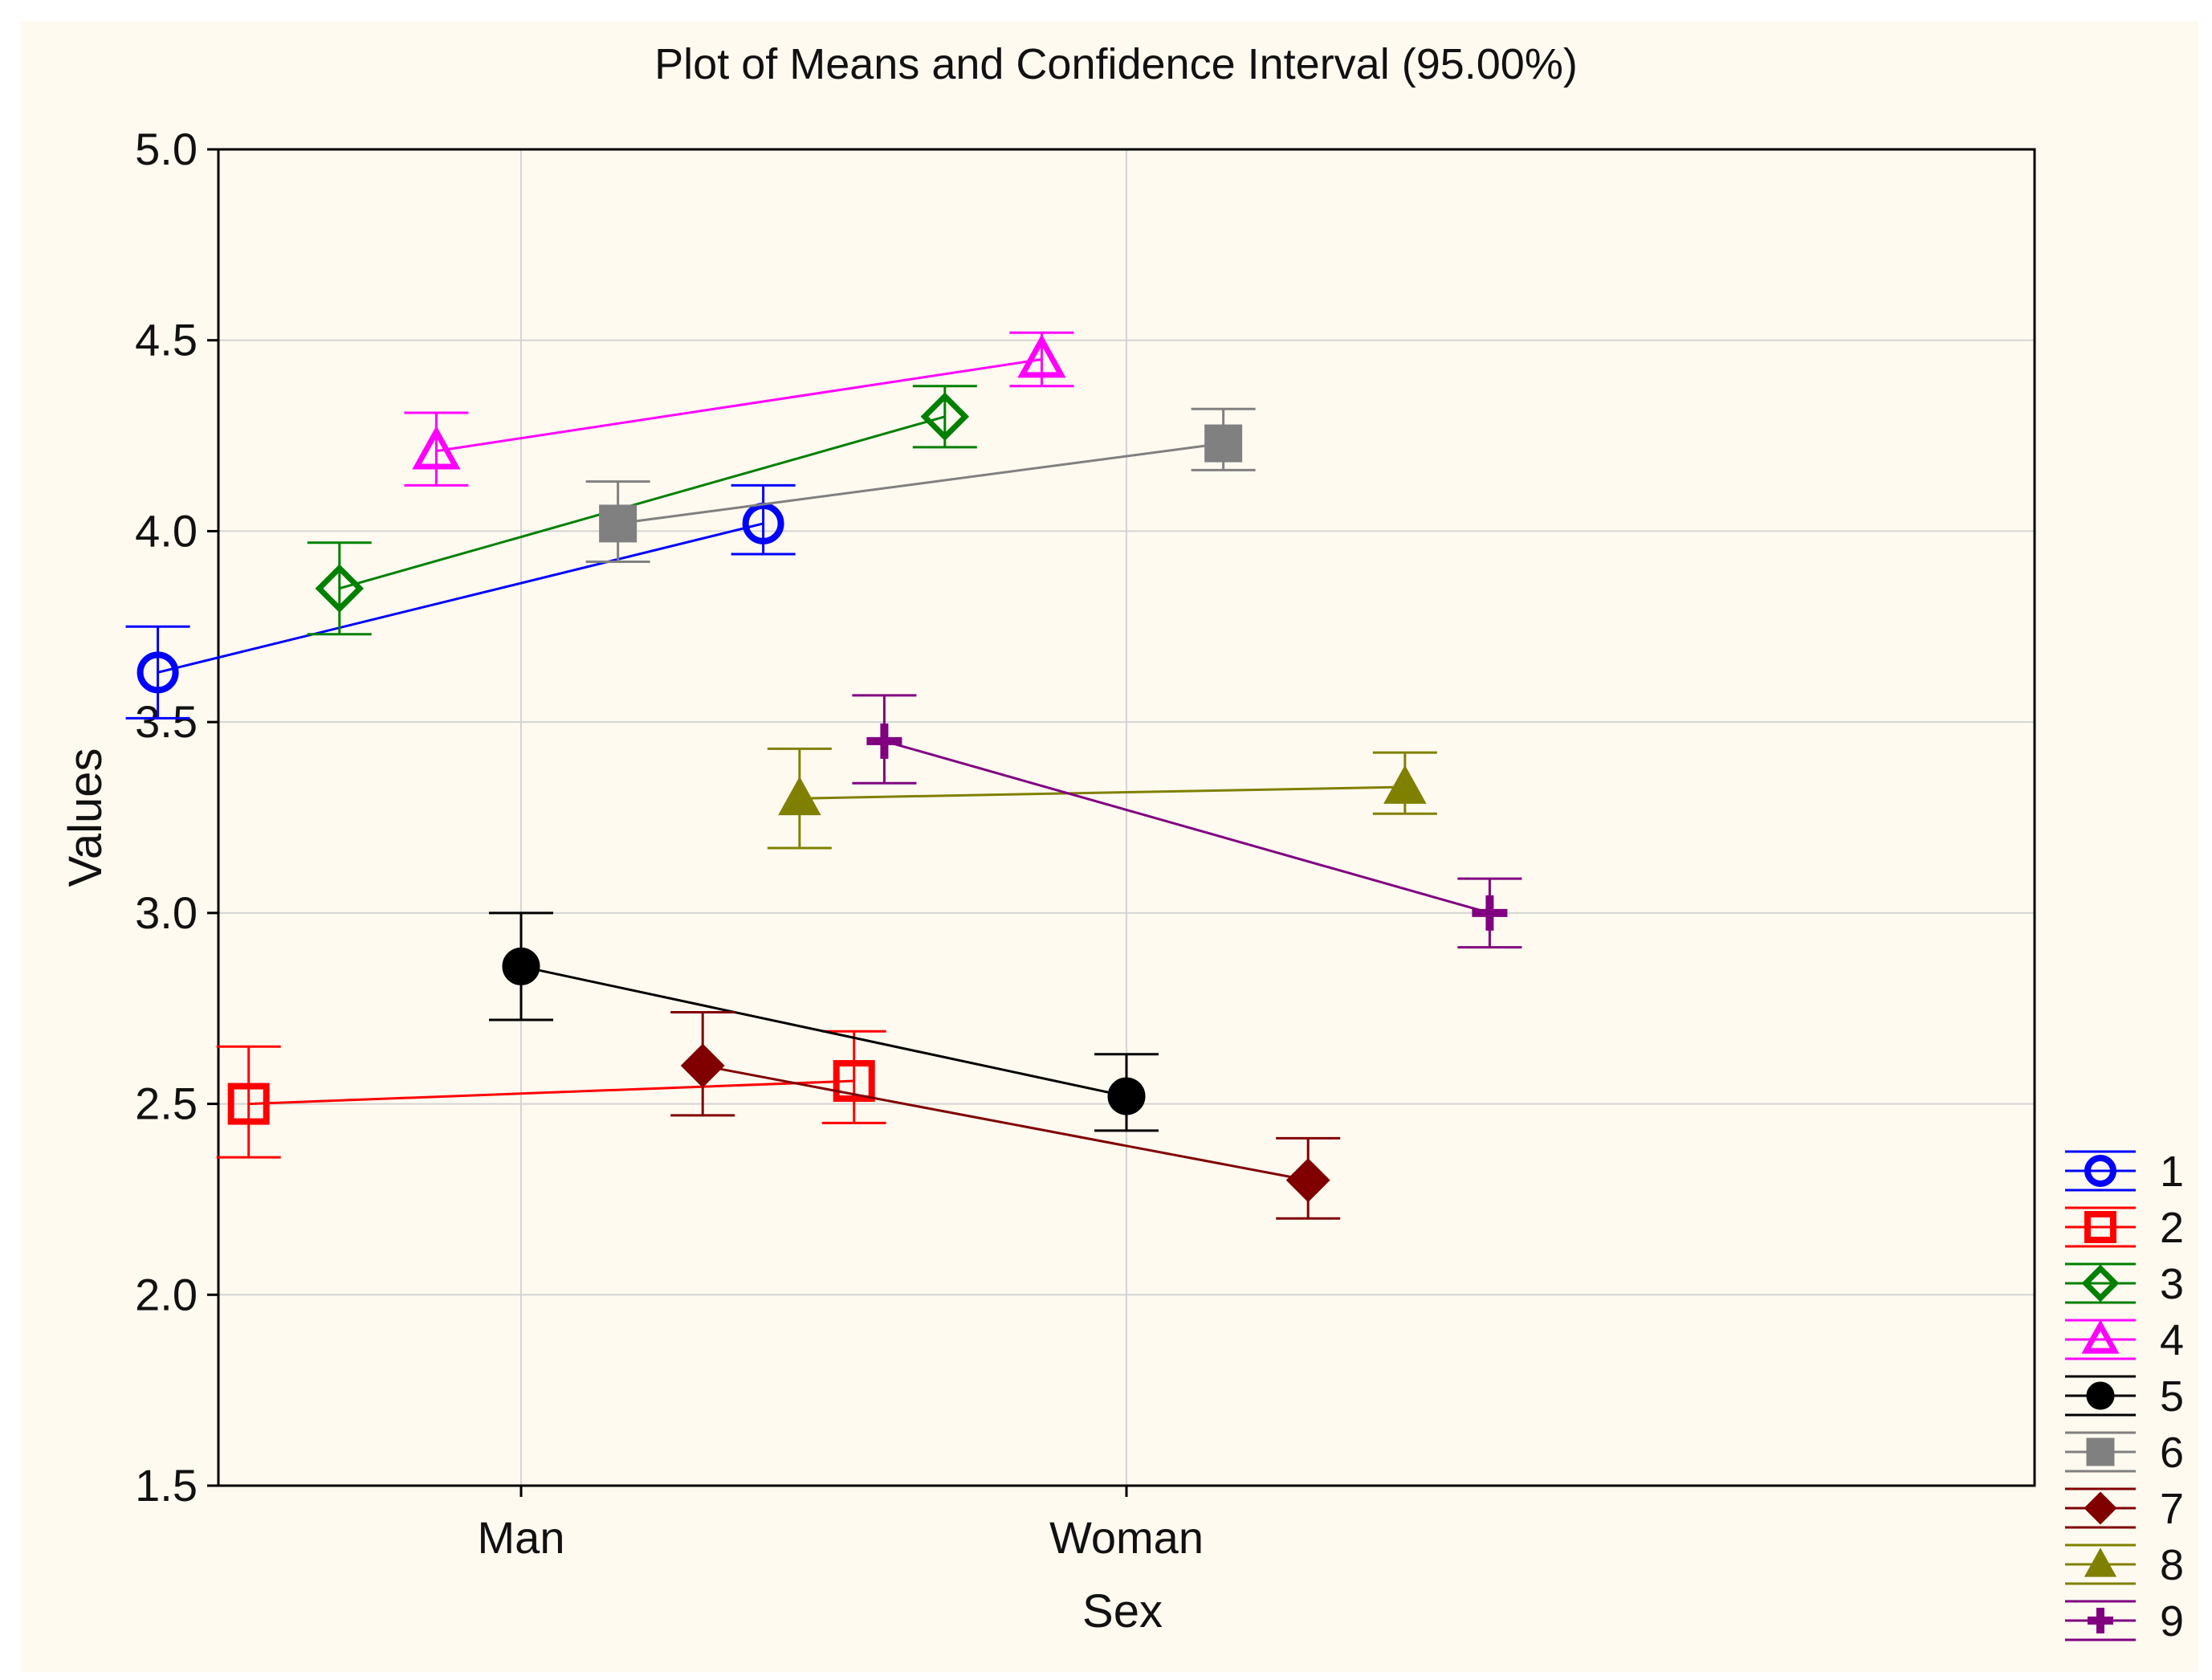 This screenshot has width=2212, height=1680. I want to click on y-axis-label: Values, so click(85, 817).